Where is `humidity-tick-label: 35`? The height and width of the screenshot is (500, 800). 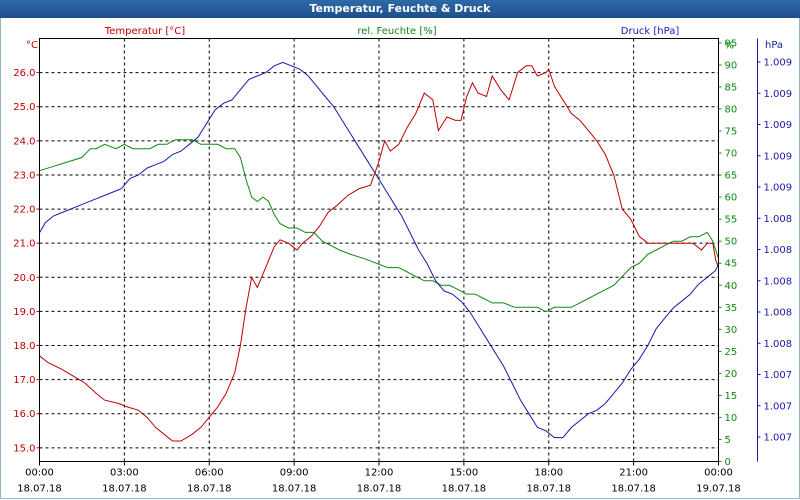 humidity-tick-label: 35 is located at coordinates (731, 308).